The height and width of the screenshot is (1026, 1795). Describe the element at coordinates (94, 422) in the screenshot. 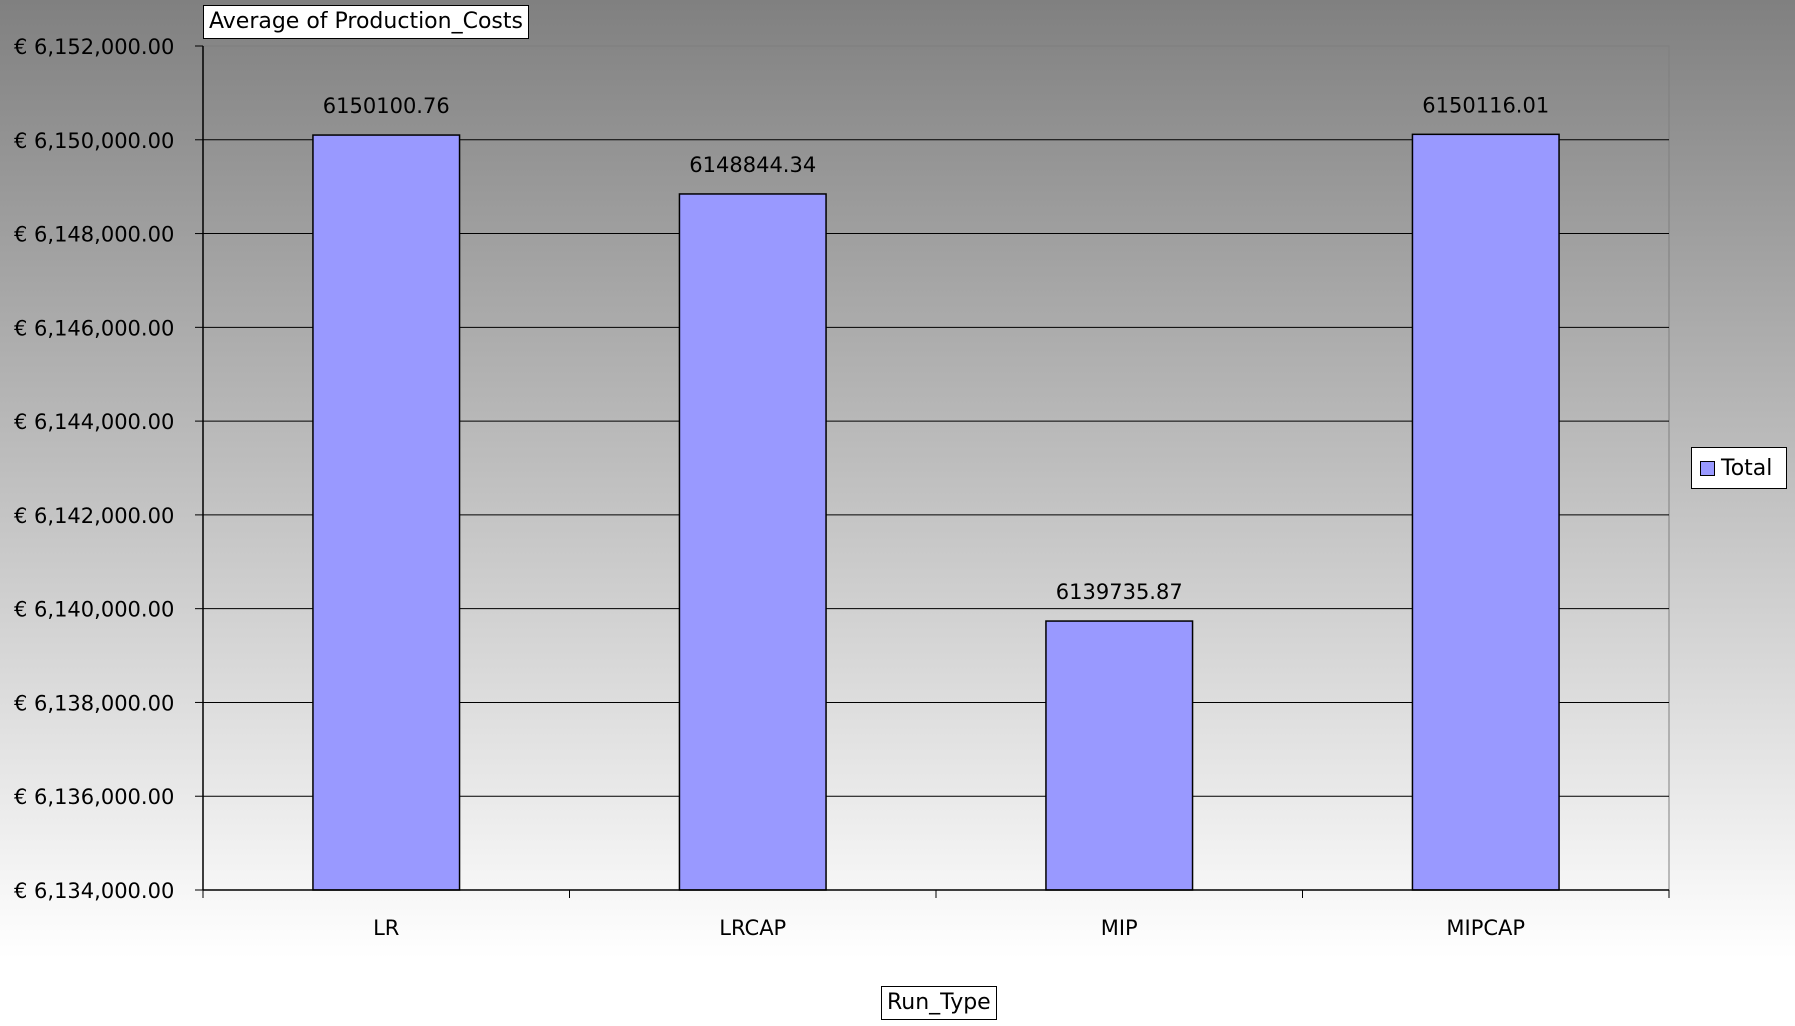

I see `y-tick-label: € 6,144,000.00` at that location.